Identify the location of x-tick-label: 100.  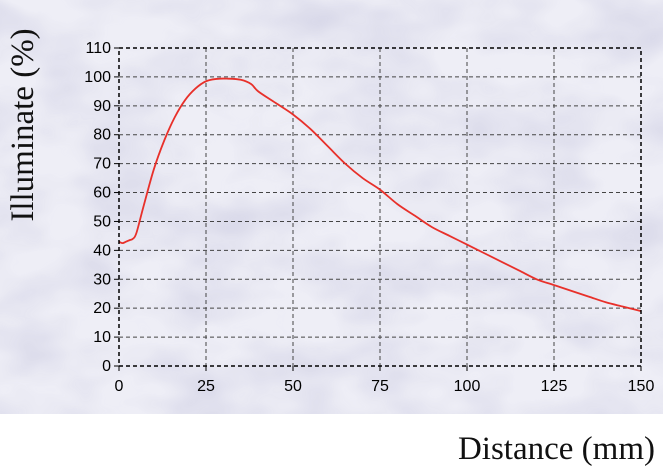
(467, 386).